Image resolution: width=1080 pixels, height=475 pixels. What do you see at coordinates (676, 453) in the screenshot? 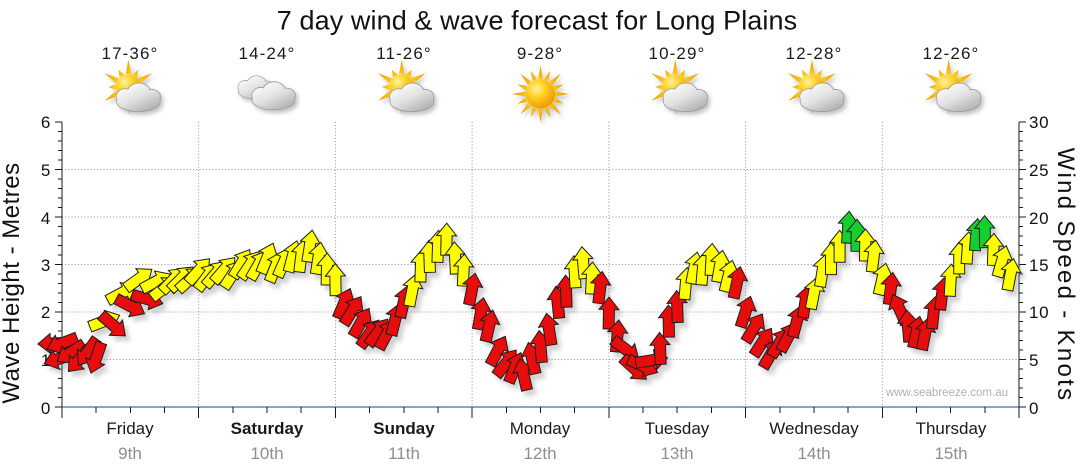
I see `svg-text: 13th` at bounding box center [676, 453].